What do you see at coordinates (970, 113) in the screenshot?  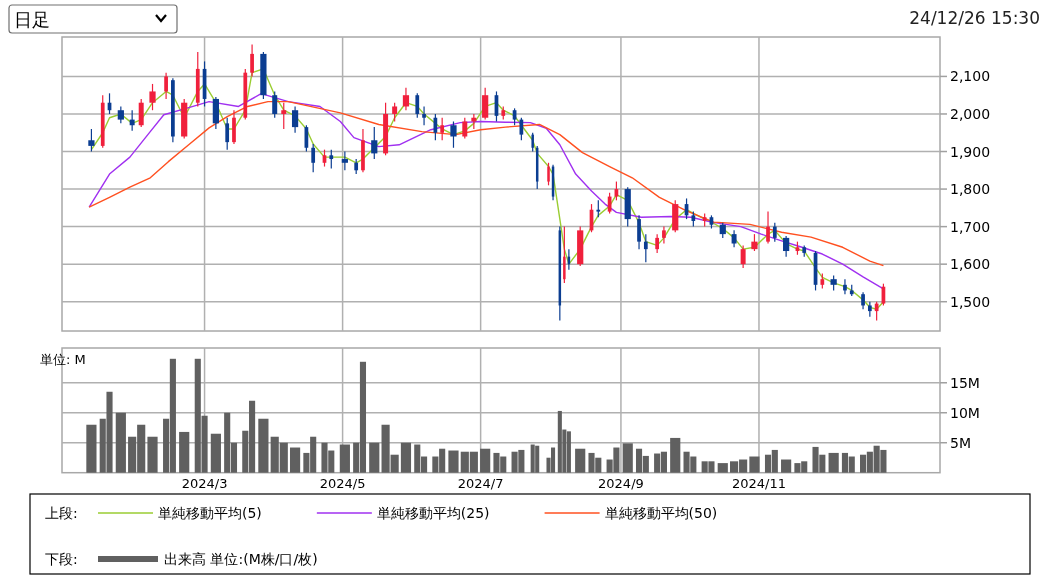 I see `y-tick-label: 2,000` at bounding box center [970, 113].